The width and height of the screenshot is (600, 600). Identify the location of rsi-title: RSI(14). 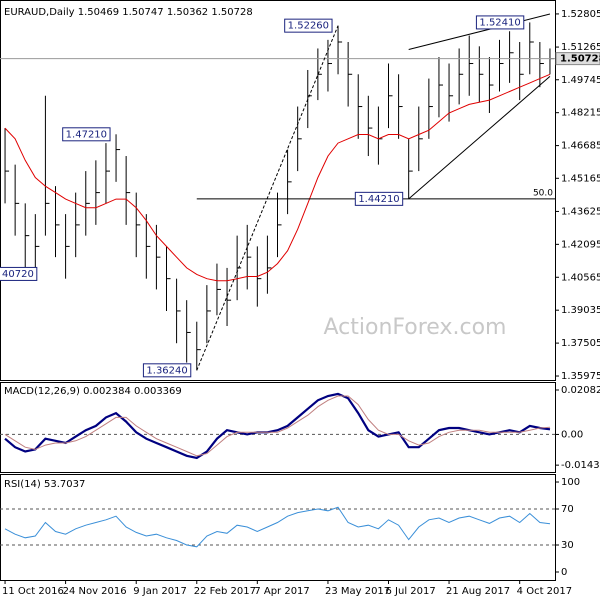
(22, 484).